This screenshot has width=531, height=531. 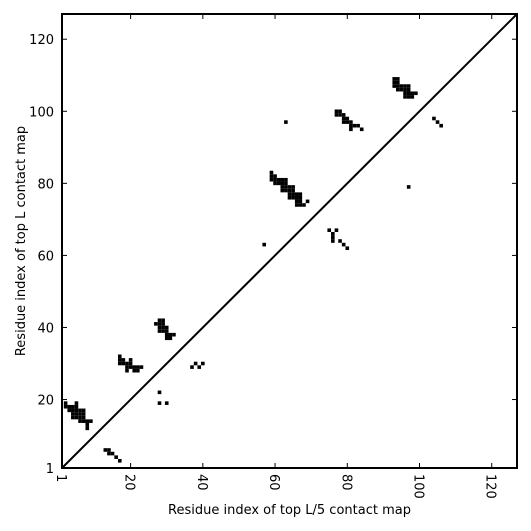 What do you see at coordinates (490, 486) in the screenshot?
I see `x-tick-label: 120` at bounding box center [490, 486].